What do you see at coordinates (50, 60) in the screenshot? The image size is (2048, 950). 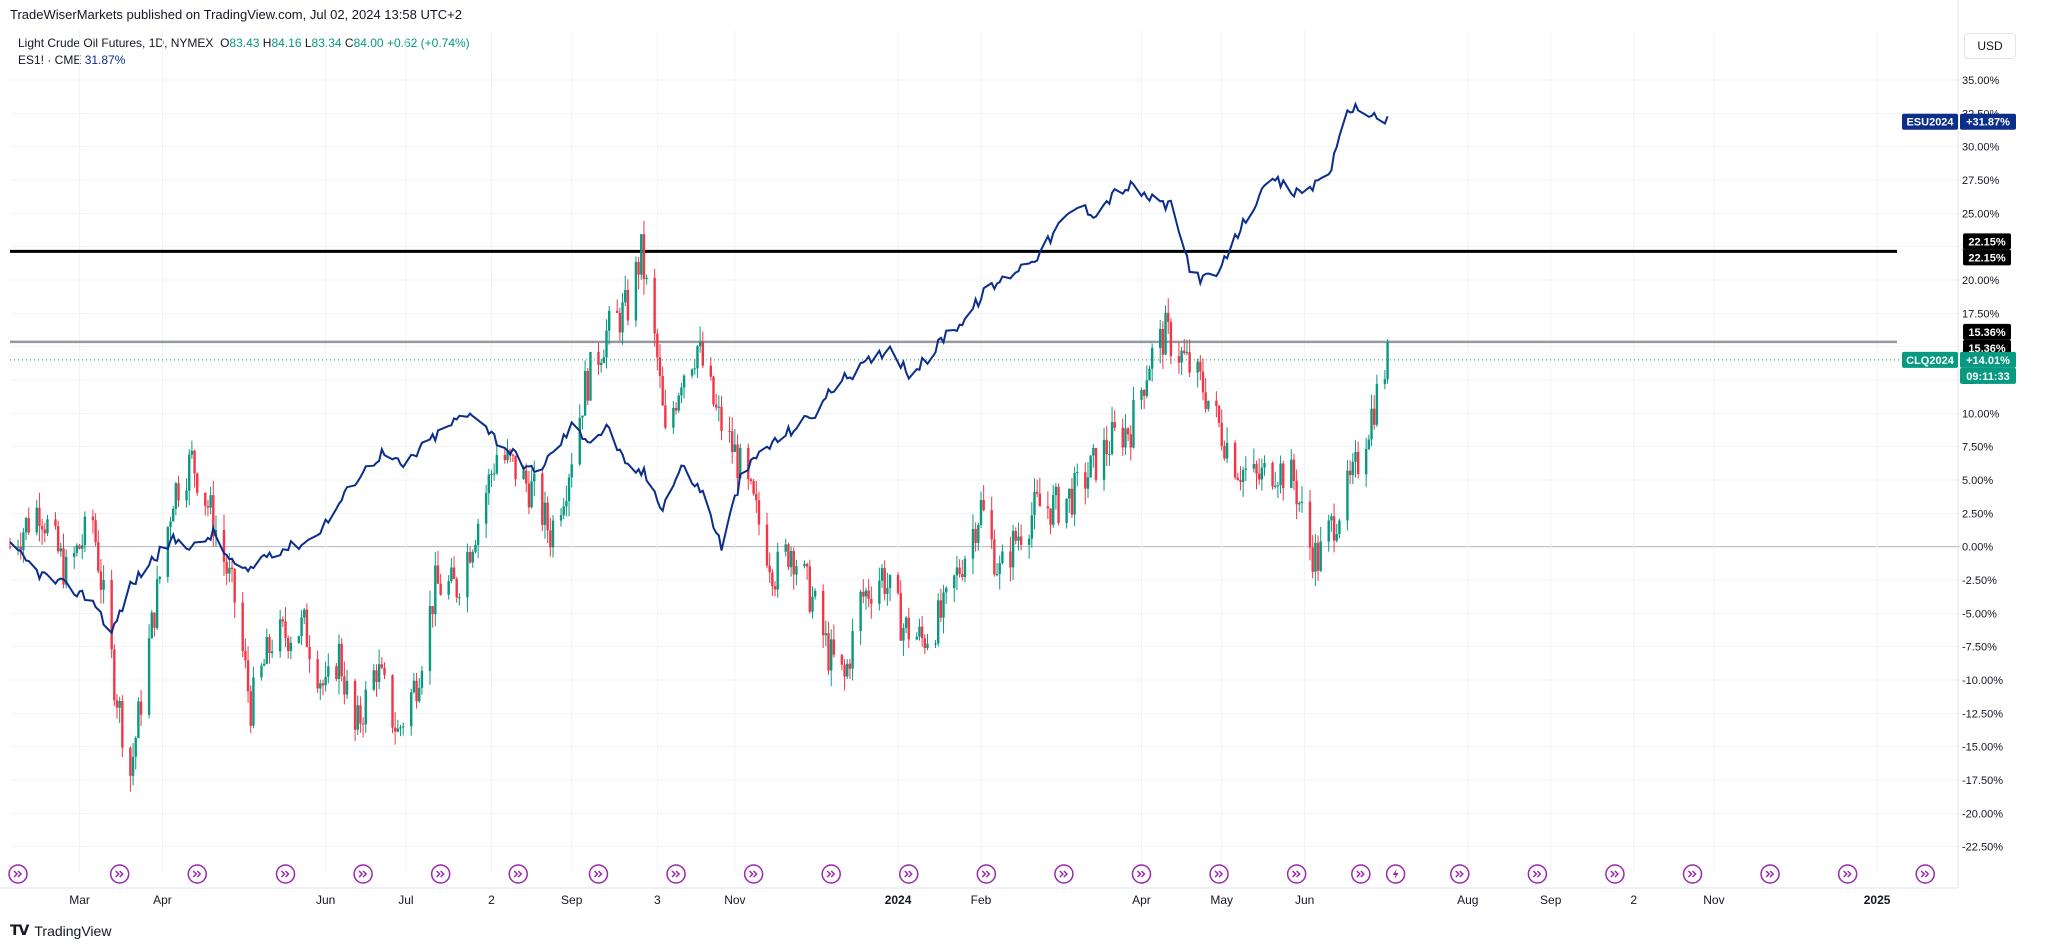 I see `compare-symbol: ES1! · CME` at bounding box center [50, 60].